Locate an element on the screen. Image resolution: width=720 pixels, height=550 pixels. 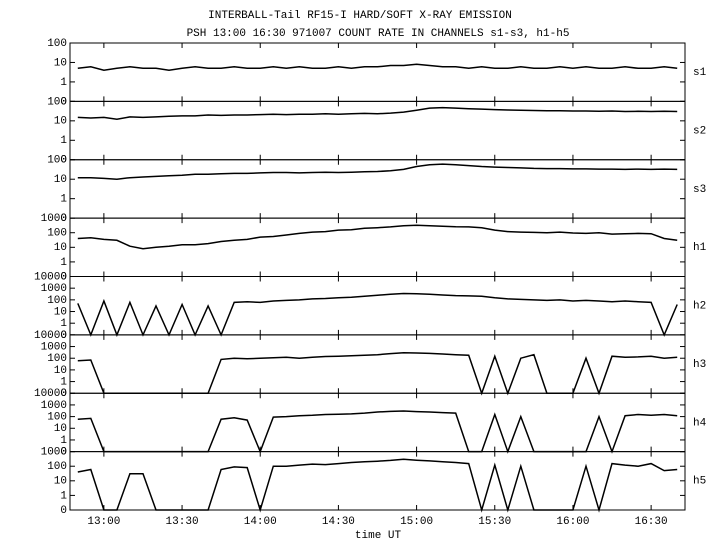
x-tick-label: 16:30 is located at coordinates (651, 522).